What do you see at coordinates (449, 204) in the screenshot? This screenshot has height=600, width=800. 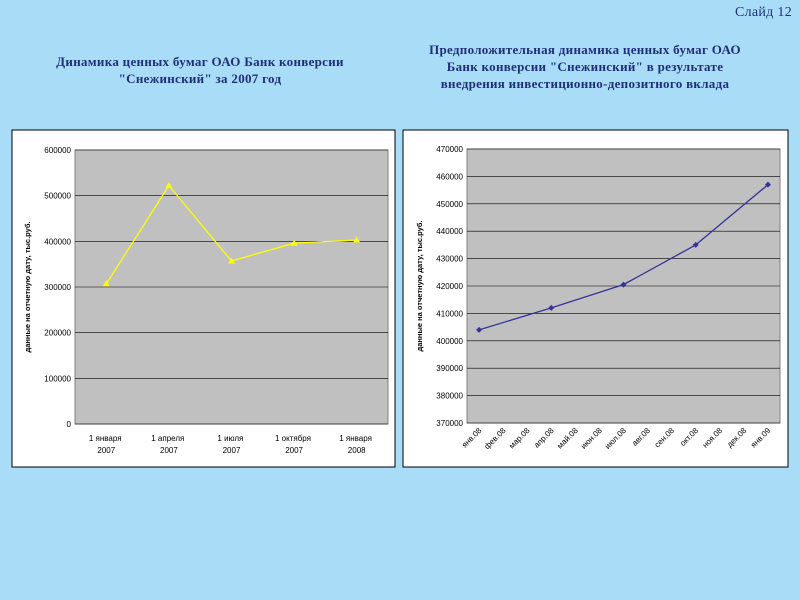 I see `y-tick-label: 450000` at bounding box center [449, 204].